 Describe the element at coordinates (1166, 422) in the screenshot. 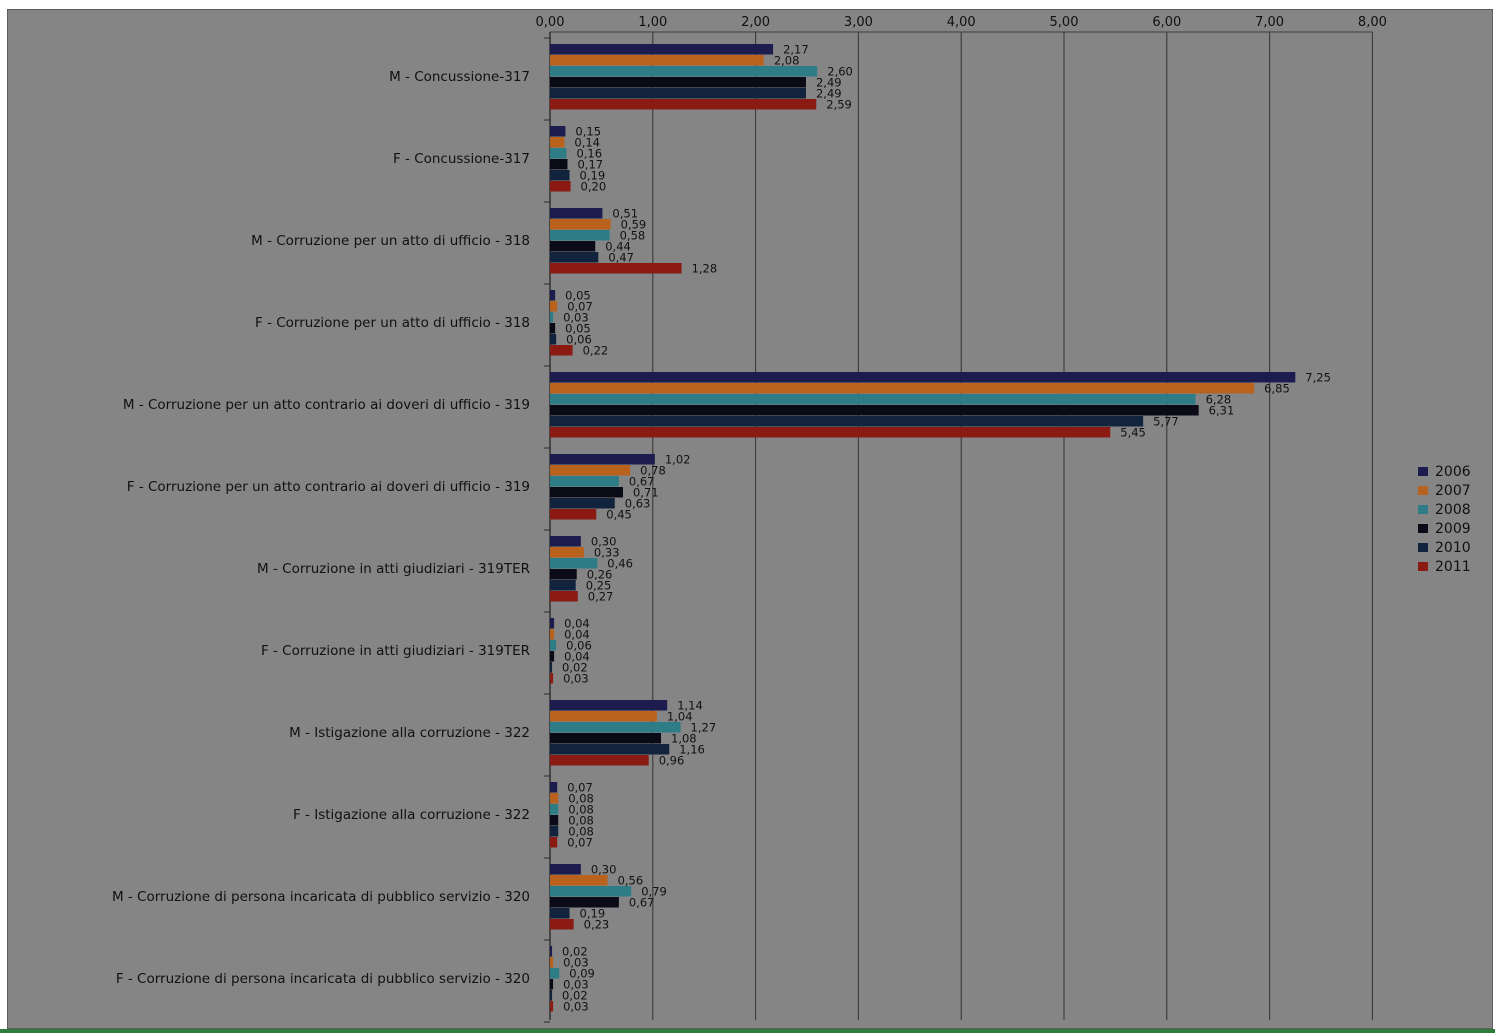

I see `bar-value-label: 5,77` at that location.